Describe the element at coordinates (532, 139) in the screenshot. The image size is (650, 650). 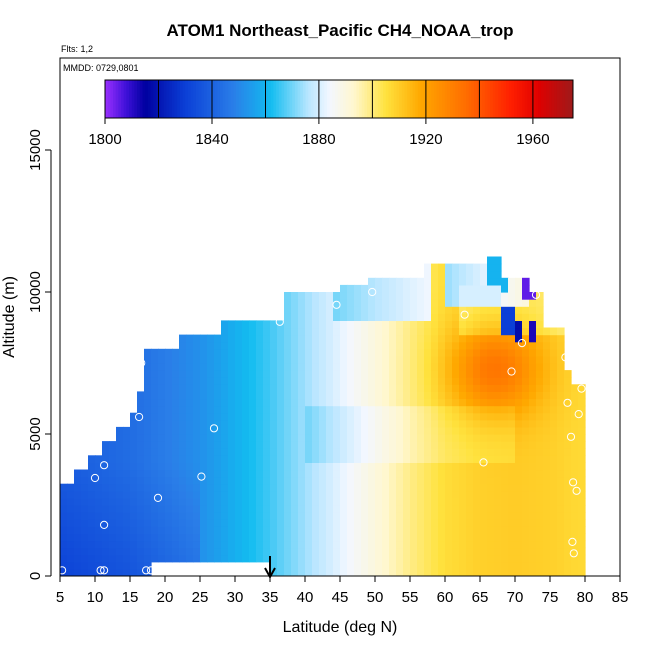
I see `colorbar-tick-label: 1960` at that location.